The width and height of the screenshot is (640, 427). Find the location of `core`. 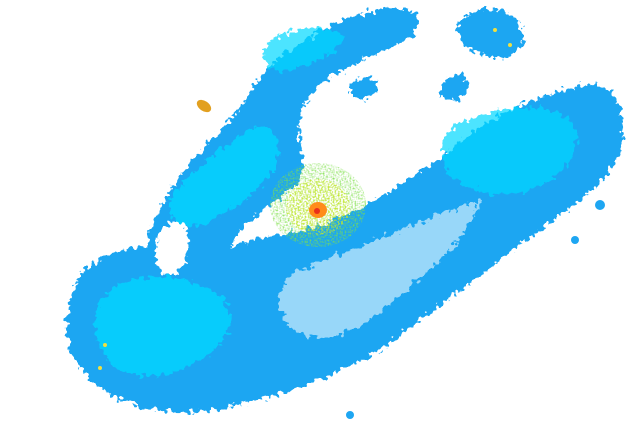

core is located at coordinates (318, 205).